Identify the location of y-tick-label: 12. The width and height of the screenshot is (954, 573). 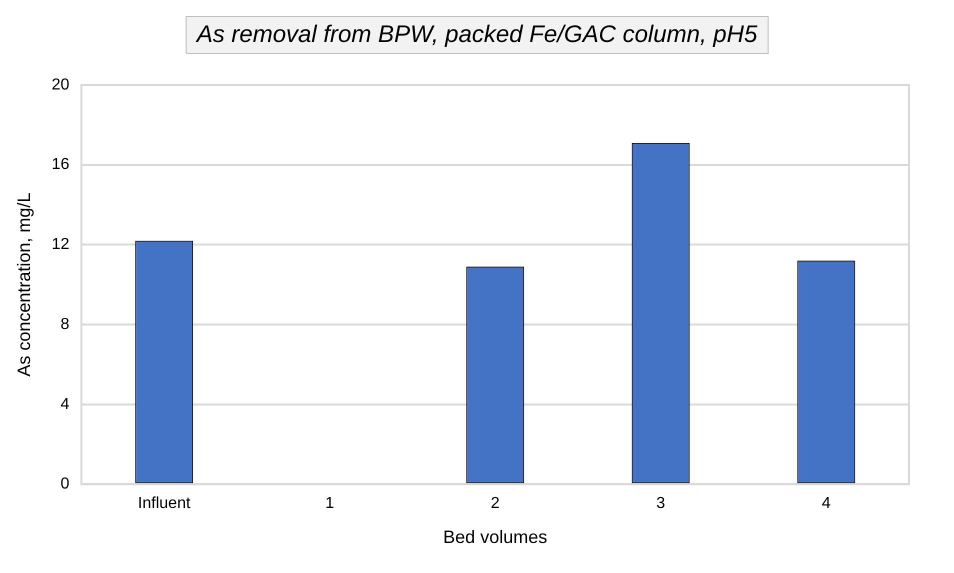
(61, 245).